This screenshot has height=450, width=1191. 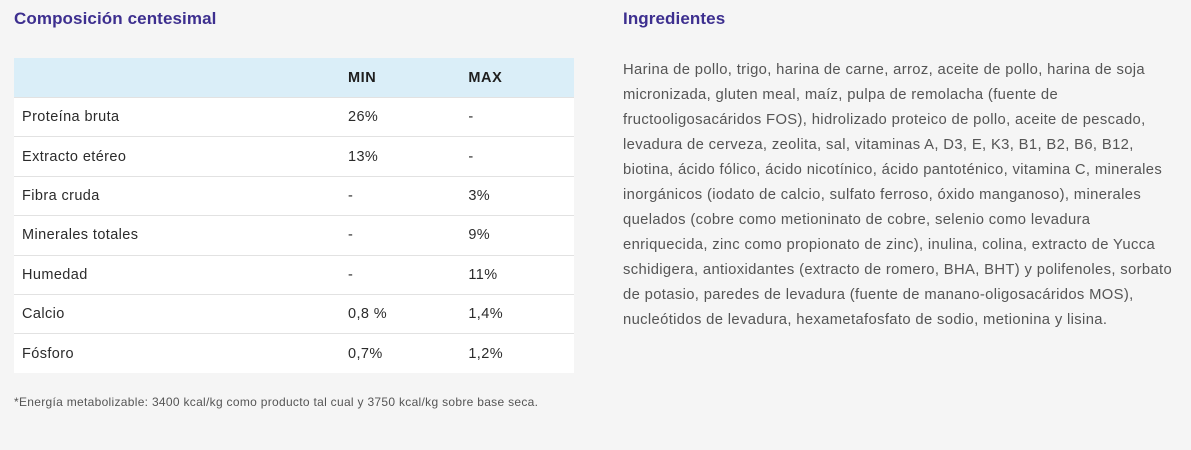 What do you see at coordinates (408, 116) in the screenshot?
I see `nutrient-min: 26%` at bounding box center [408, 116].